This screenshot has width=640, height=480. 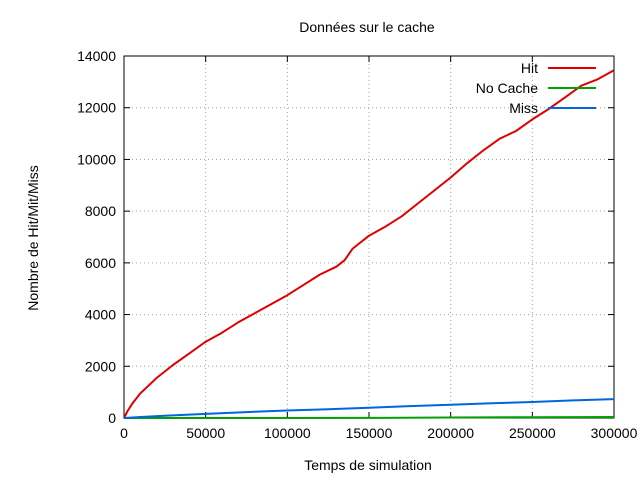 I want to click on x-axis-title: Temps de simulation, so click(x=368, y=465).